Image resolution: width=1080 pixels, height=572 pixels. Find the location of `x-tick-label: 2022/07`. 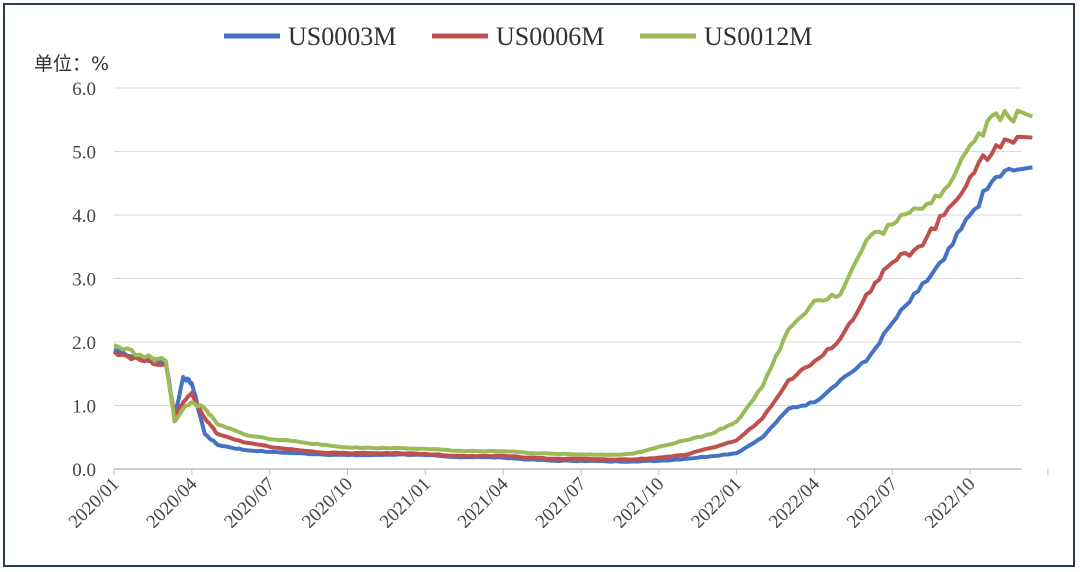

x-tick-label: 2022/07 is located at coordinates (872, 503).